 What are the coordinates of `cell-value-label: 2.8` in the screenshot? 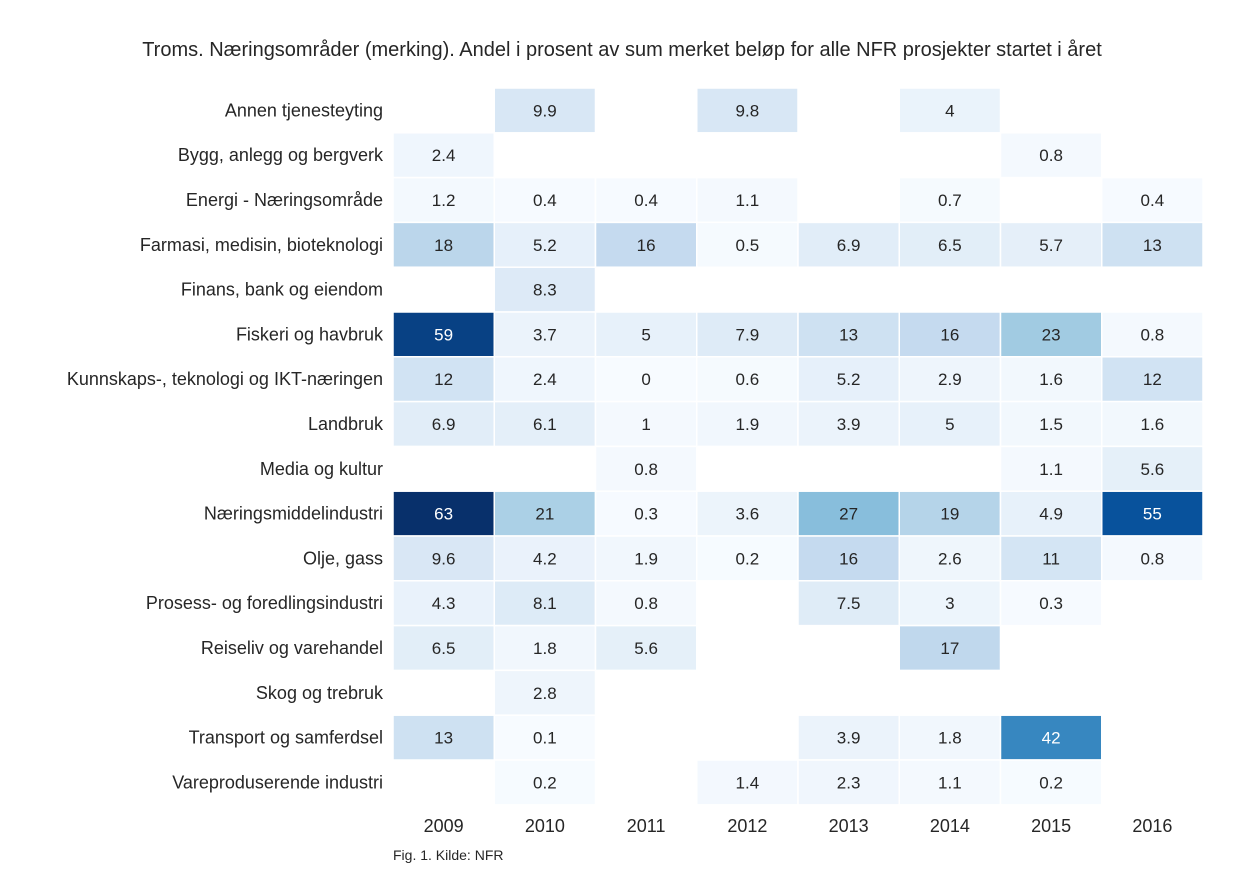 It's located at (545, 693).